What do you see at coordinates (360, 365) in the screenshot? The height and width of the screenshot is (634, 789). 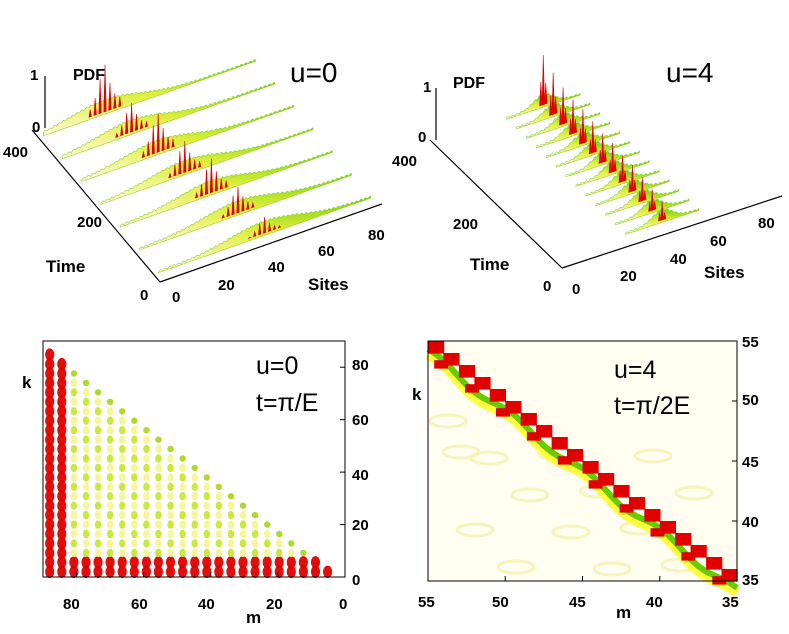 I see `y-tick-80: 80` at bounding box center [360, 365].